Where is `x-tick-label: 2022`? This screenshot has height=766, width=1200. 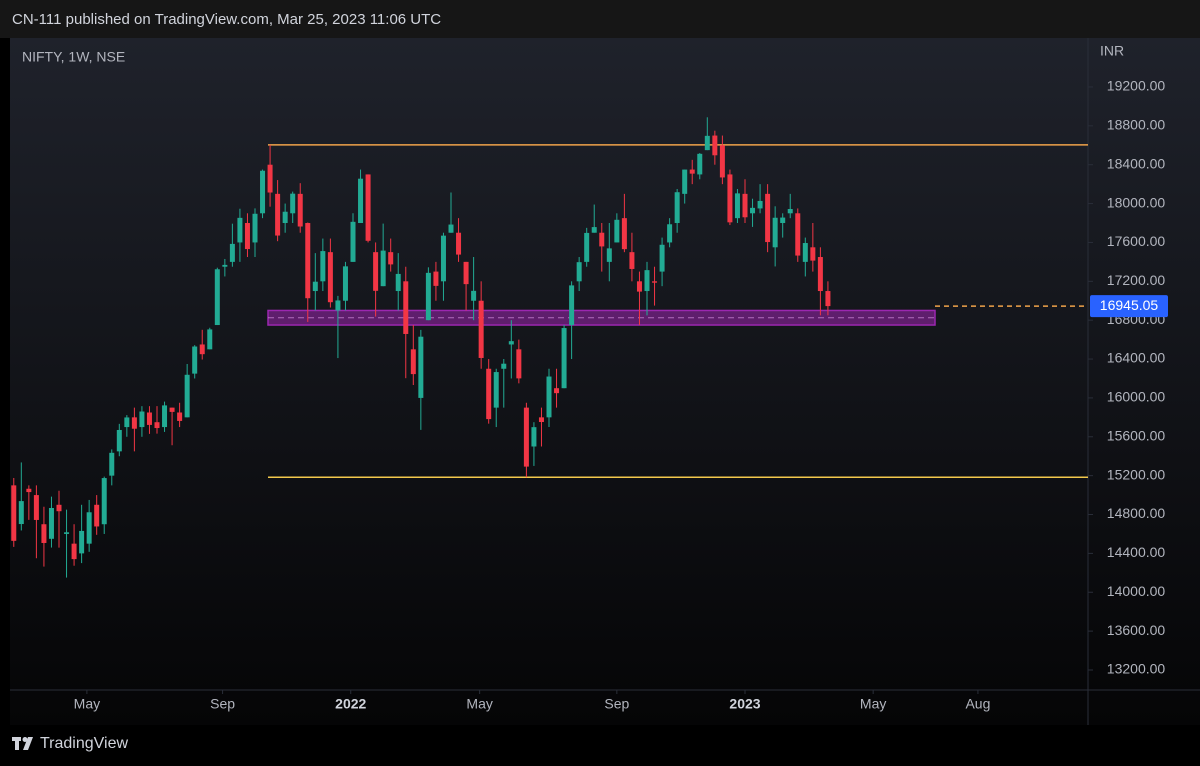 x-tick-label: 2022 is located at coordinates (350, 704).